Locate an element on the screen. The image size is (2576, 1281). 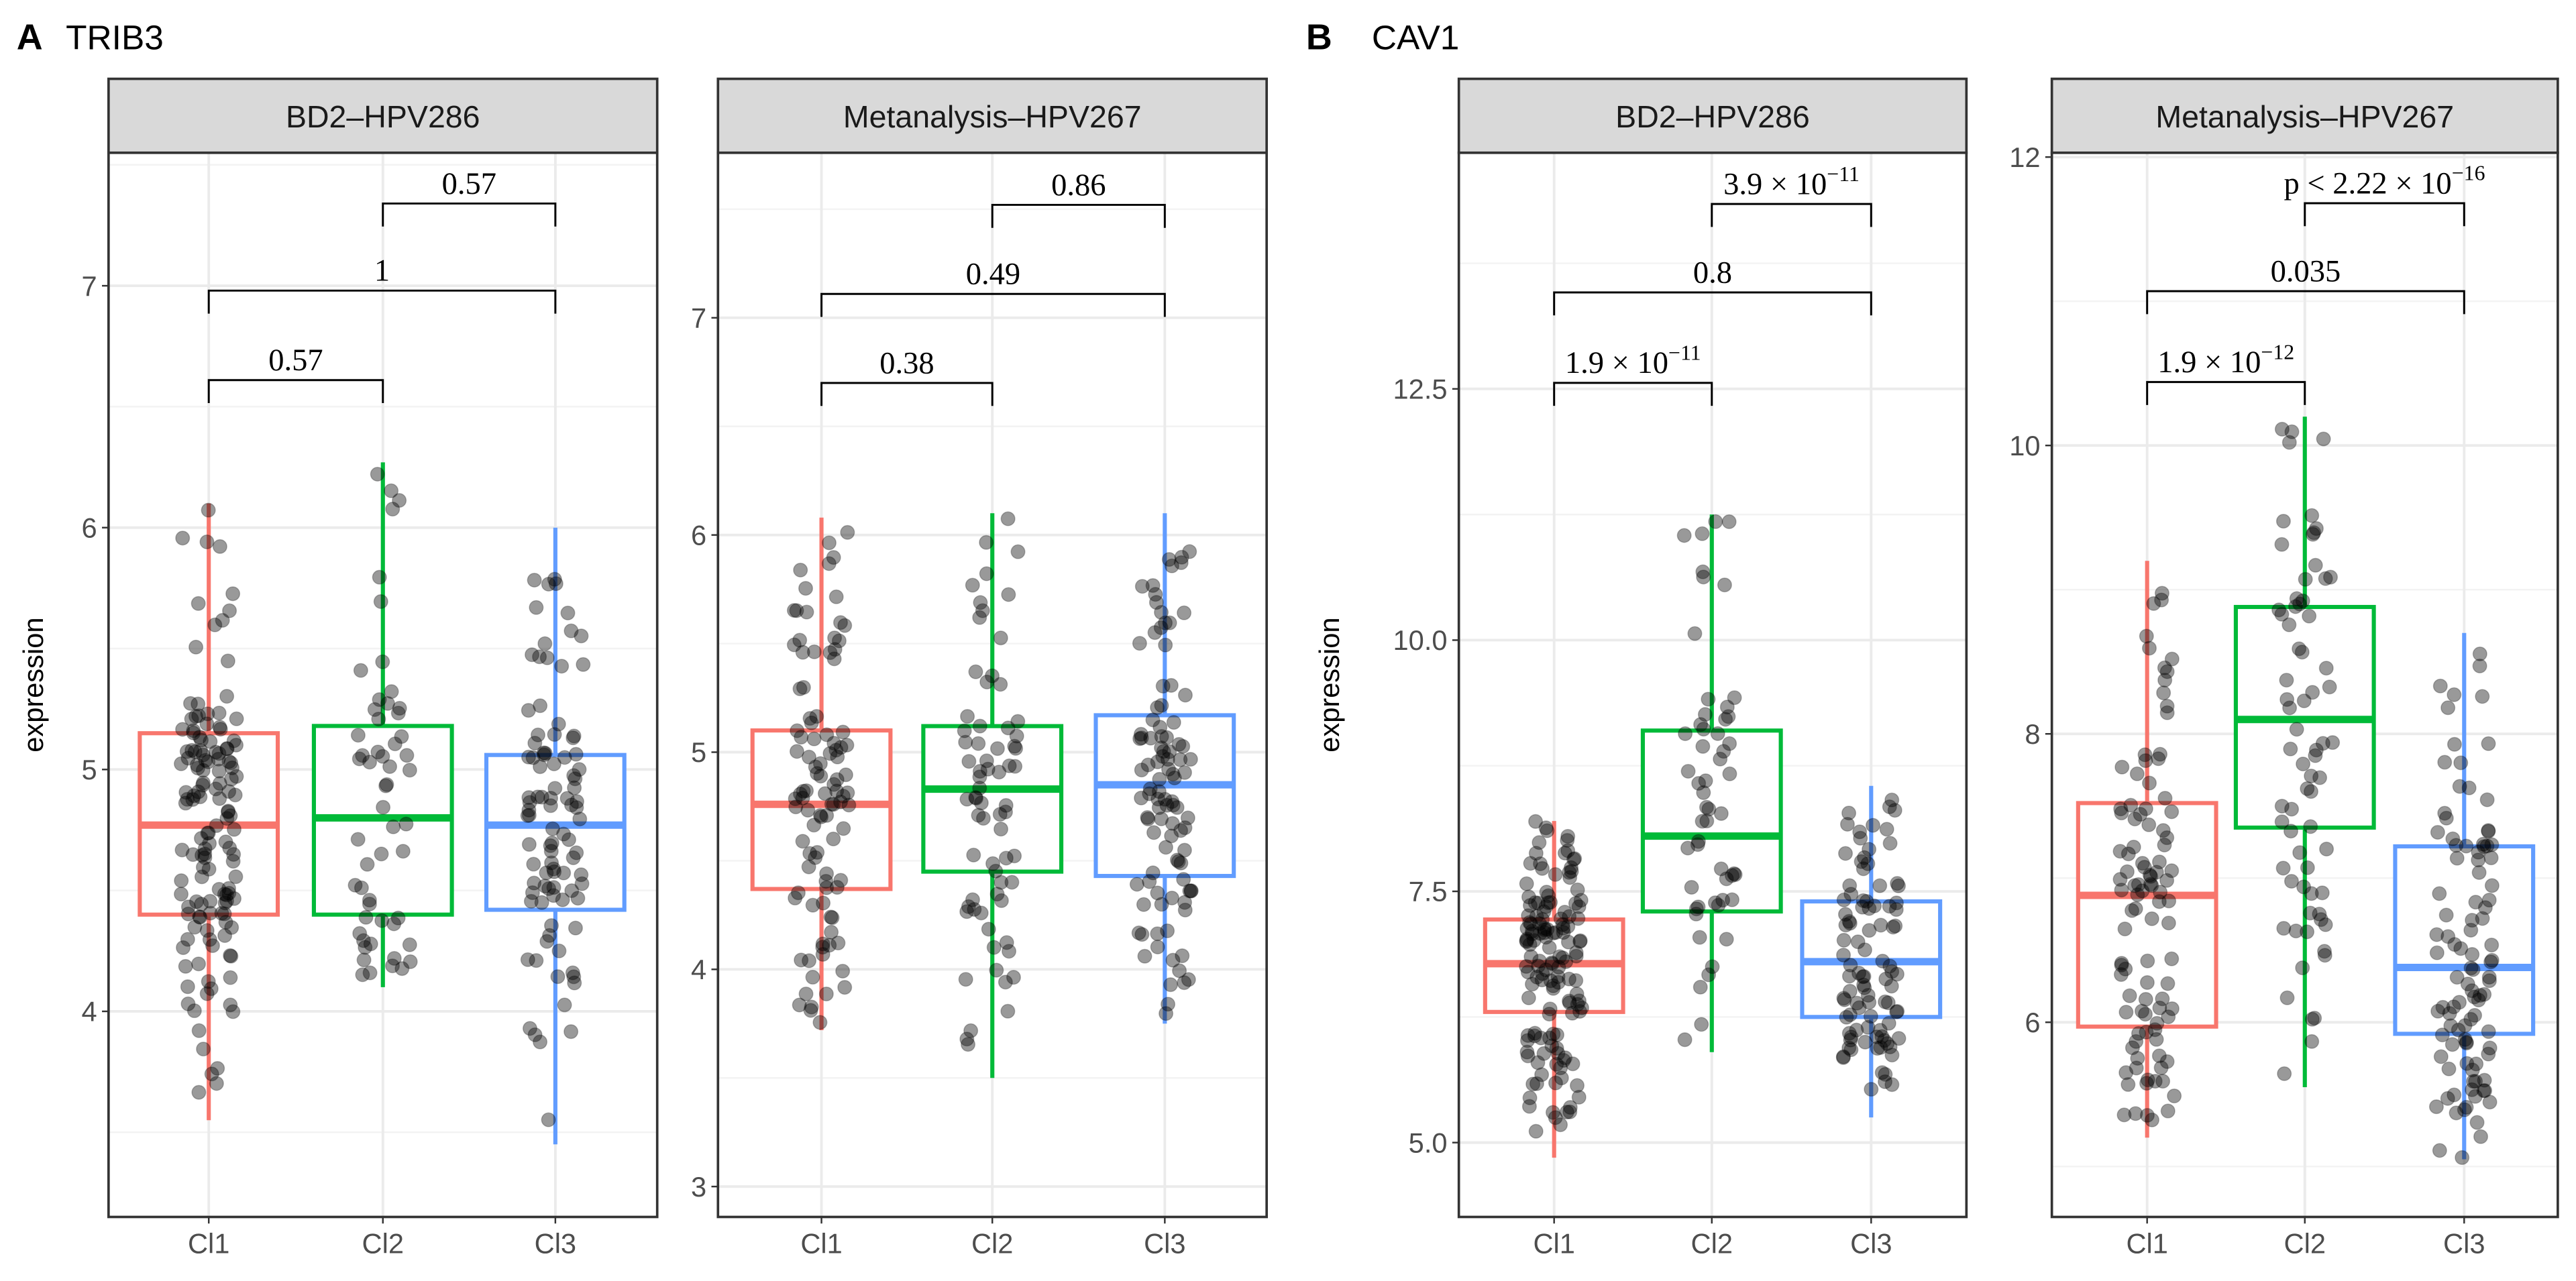
facet-strip is located at coordinates (1712, 115).